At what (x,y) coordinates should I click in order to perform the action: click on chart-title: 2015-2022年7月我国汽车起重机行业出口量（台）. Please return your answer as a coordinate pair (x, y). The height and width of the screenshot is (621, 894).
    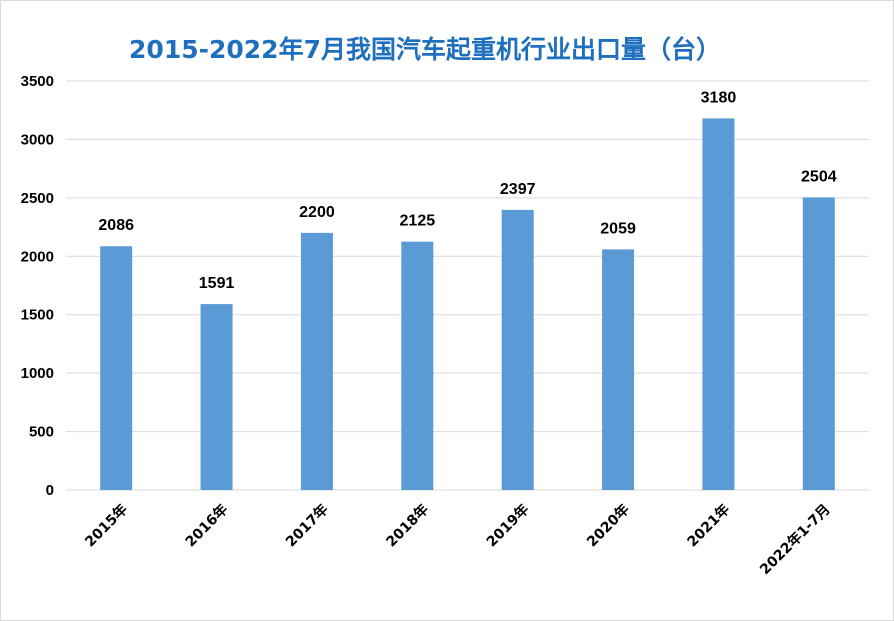
    Looking at the image, I should click on (425, 49).